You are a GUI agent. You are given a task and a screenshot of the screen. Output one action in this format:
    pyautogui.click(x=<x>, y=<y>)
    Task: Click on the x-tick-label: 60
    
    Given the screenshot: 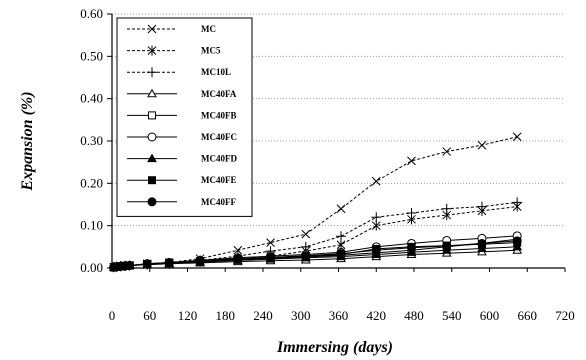 What is the action you would take?
    pyautogui.click(x=149, y=315)
    